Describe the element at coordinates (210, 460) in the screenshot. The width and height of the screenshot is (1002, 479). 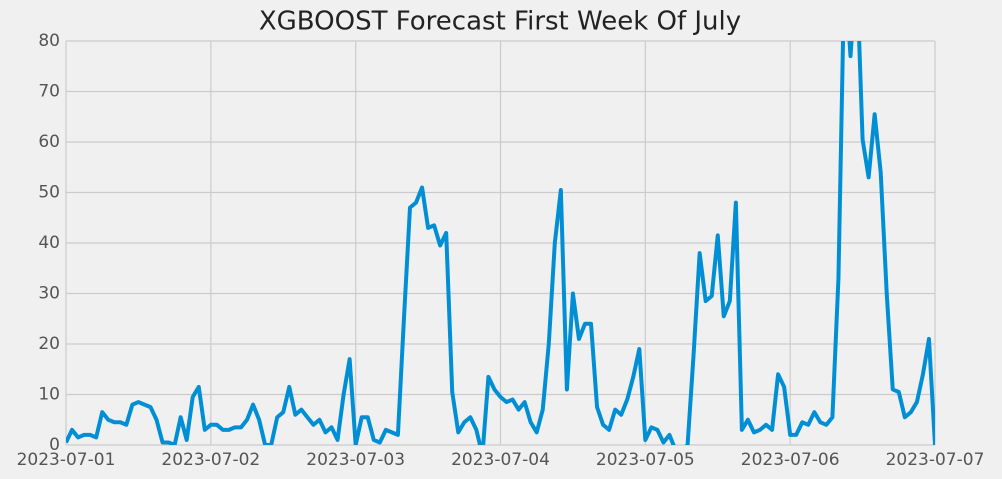
I see `x-tick-label: 2023-07-02` at that location.